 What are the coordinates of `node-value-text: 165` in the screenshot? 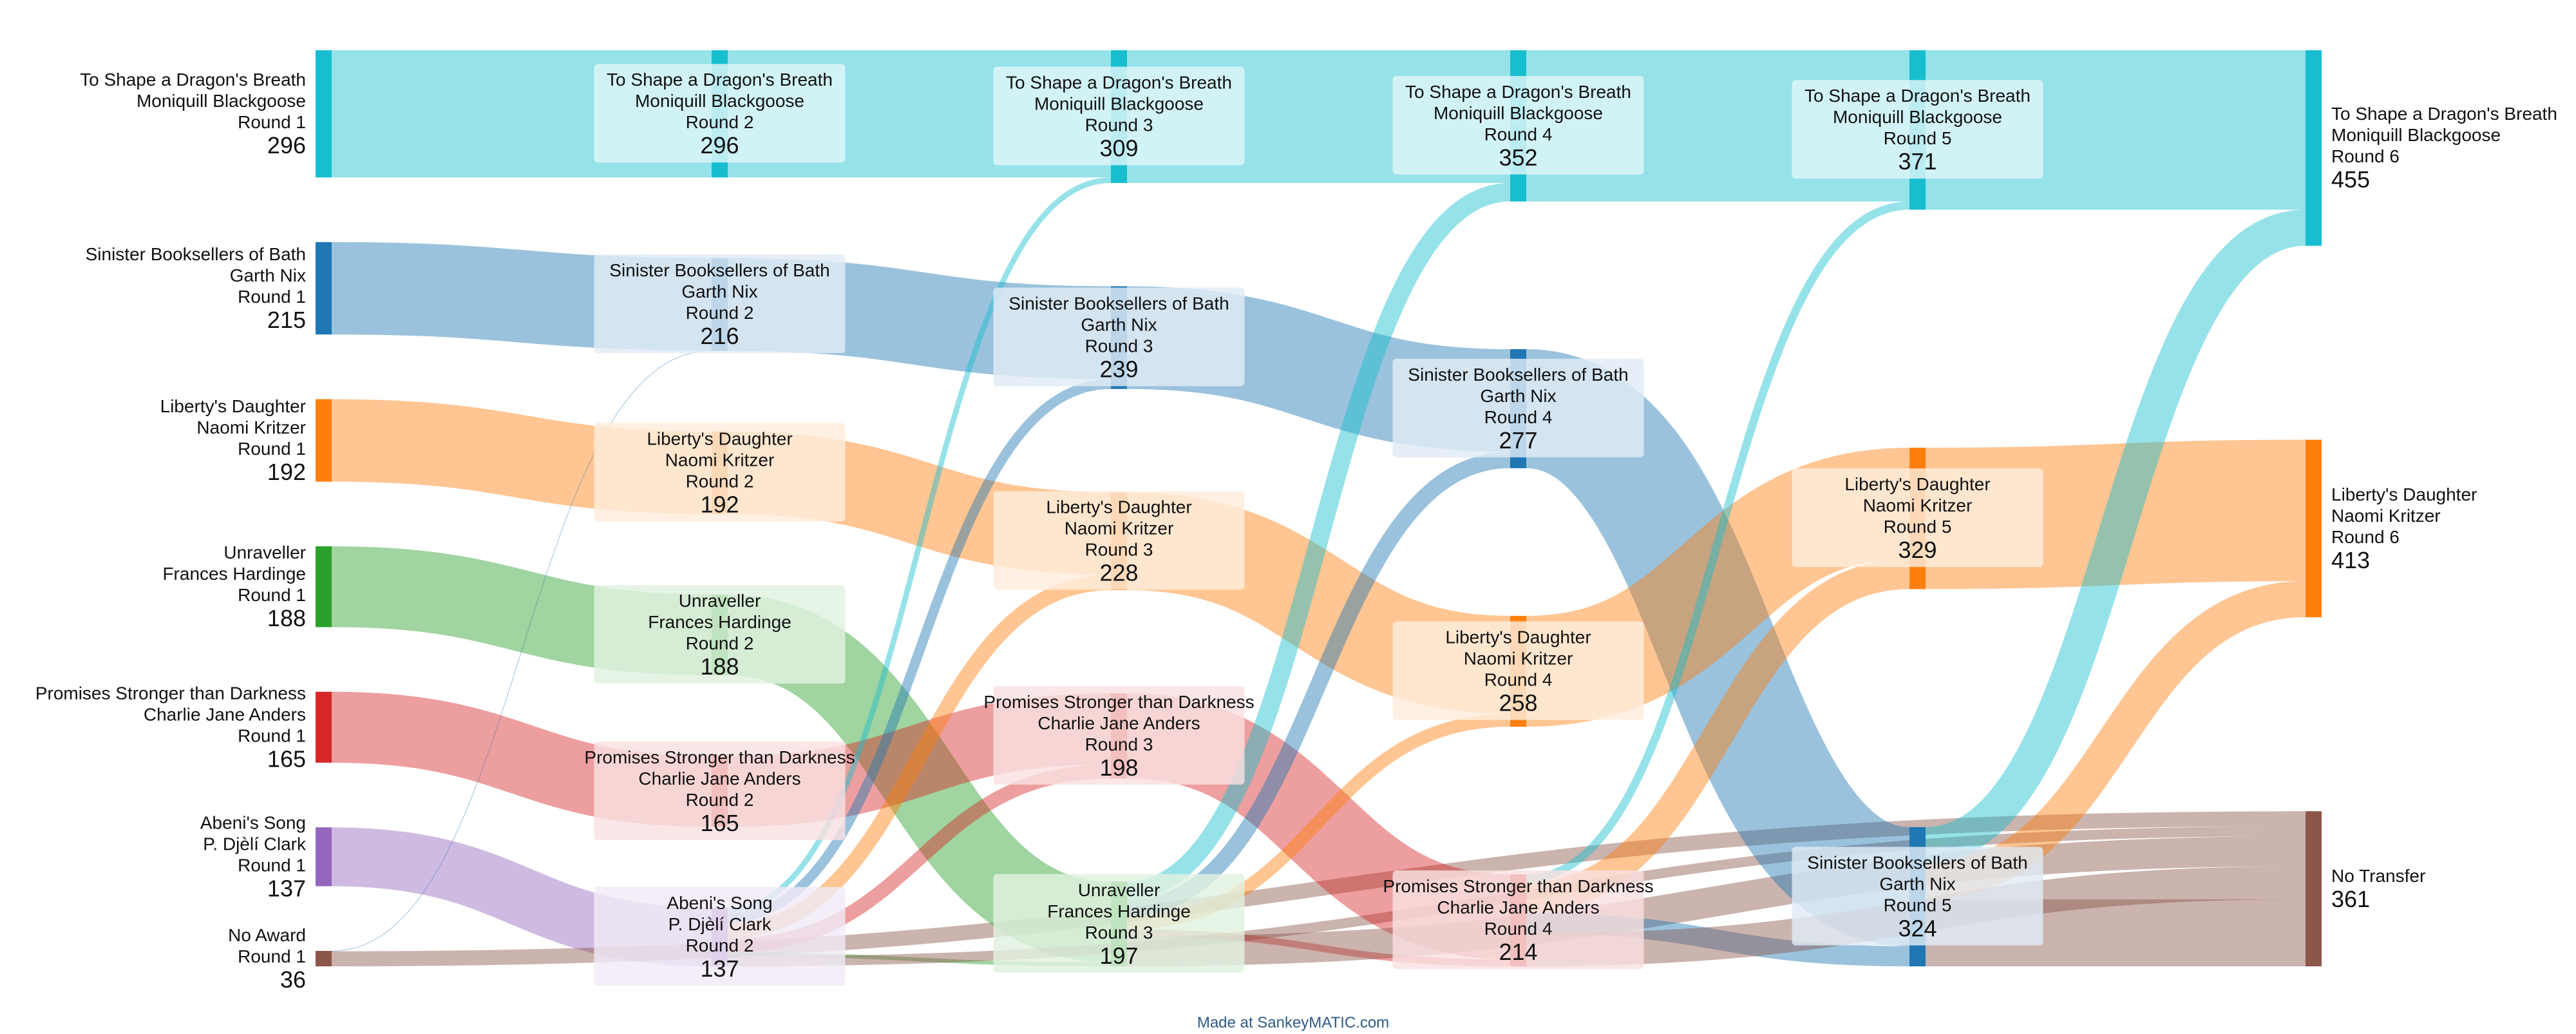 It's located at (286, 758).